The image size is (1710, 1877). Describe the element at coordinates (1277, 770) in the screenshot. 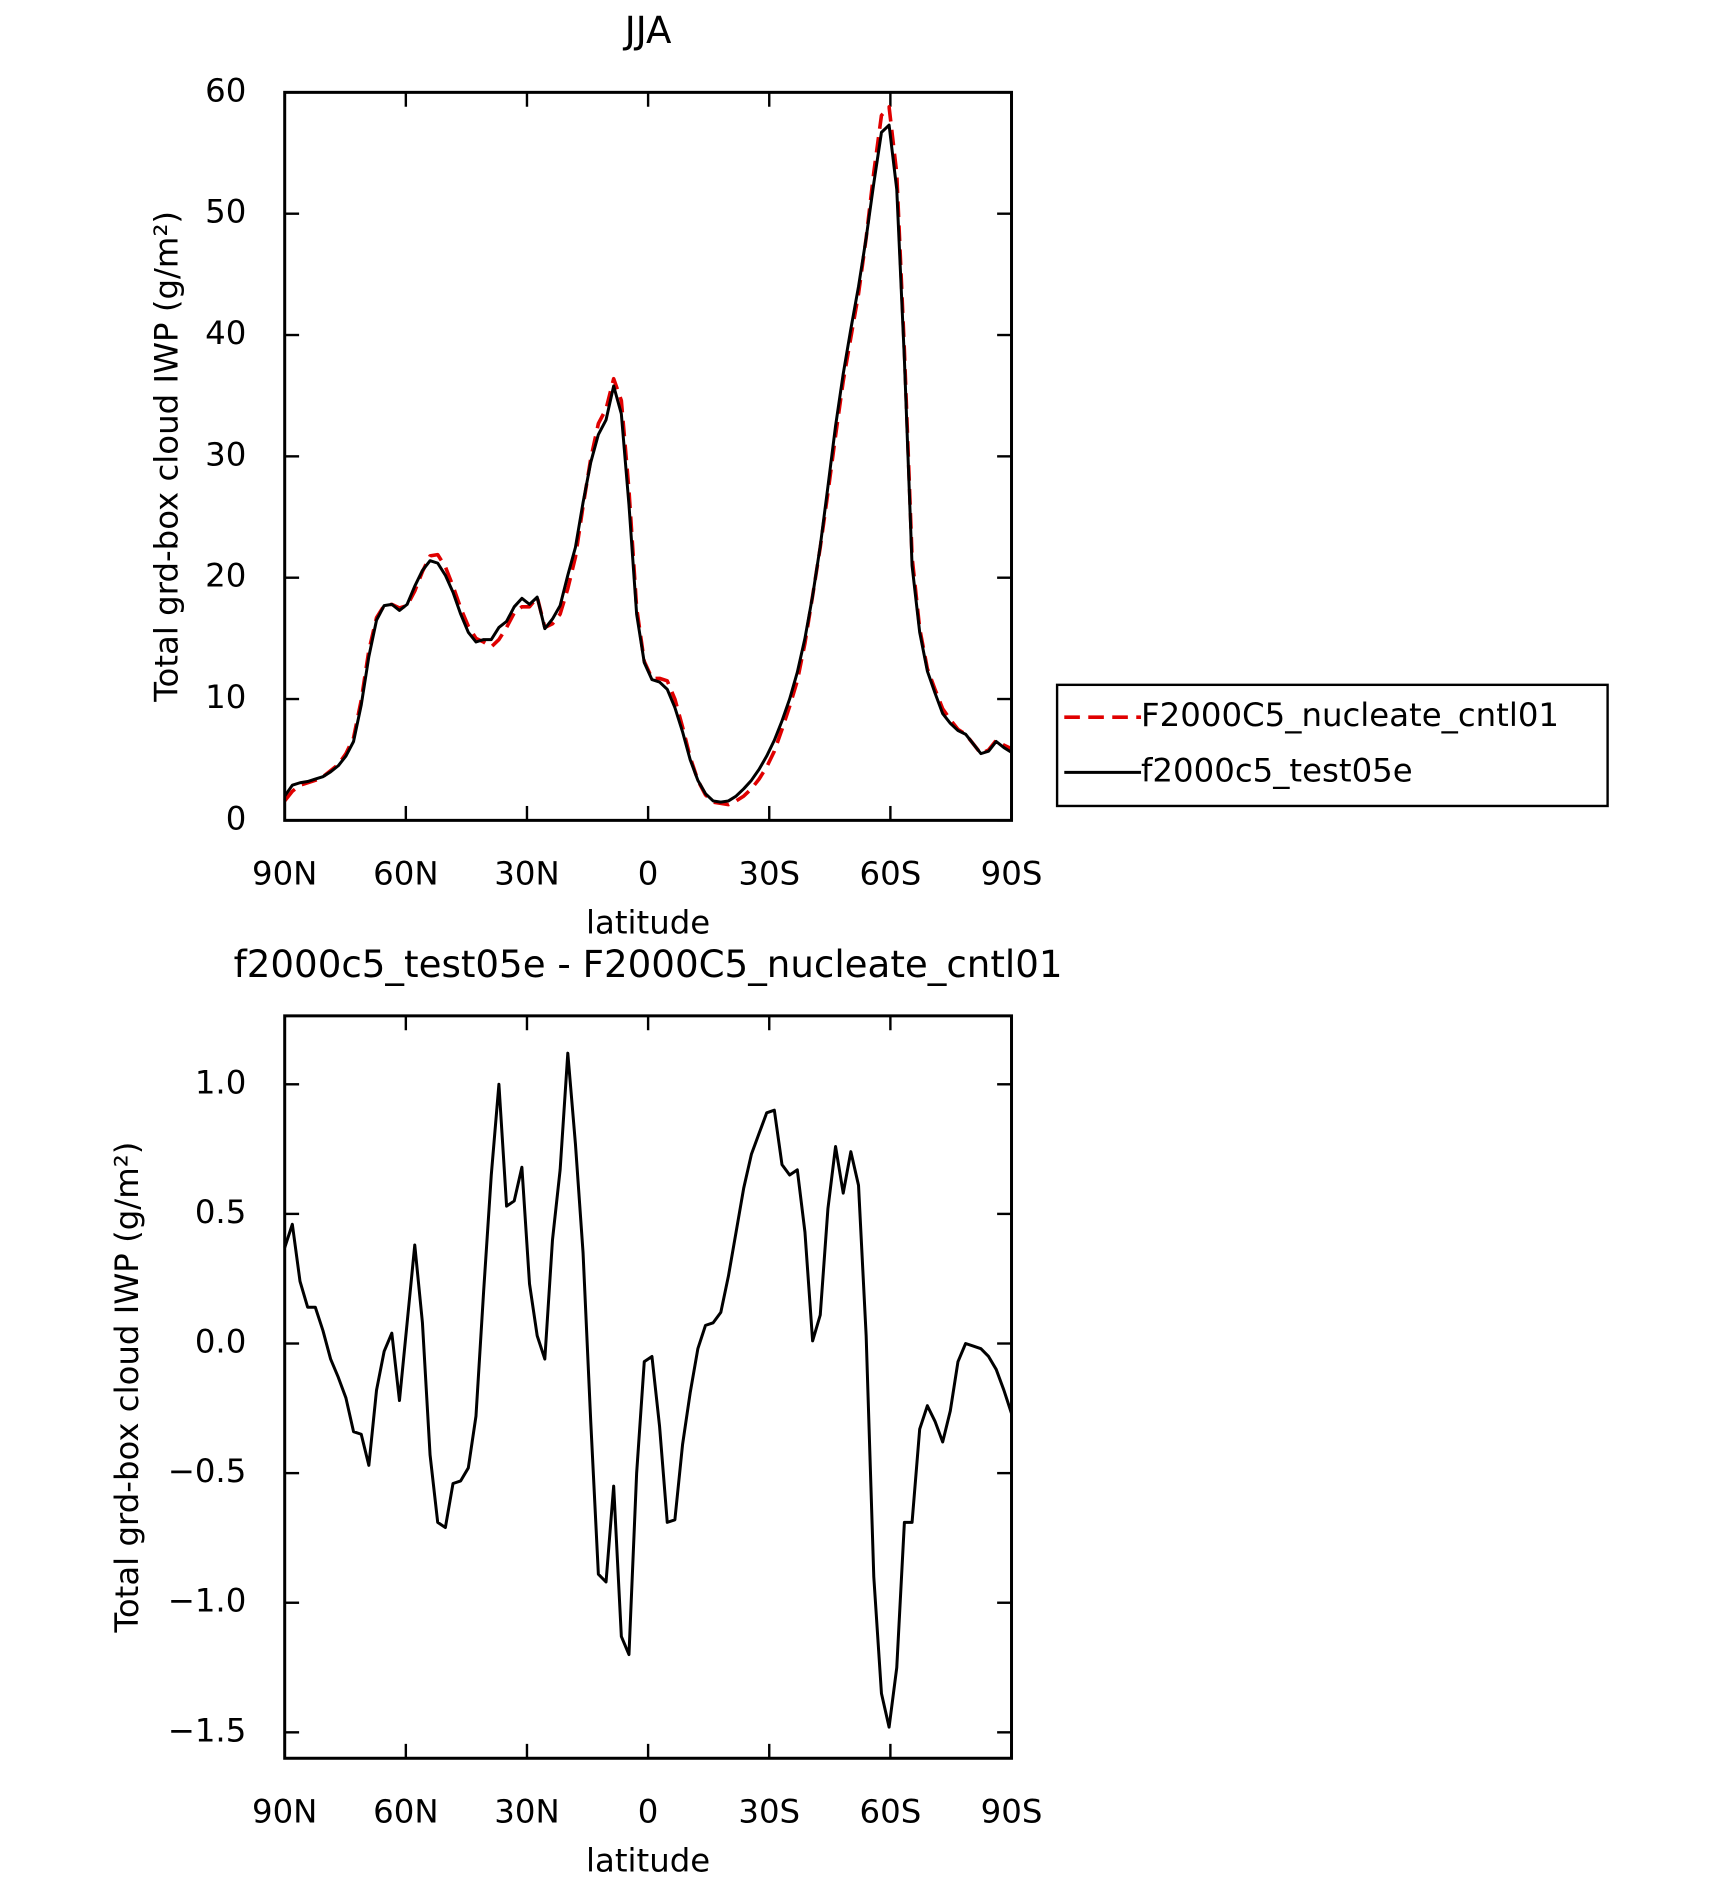

I see `legend-label: f2000c5_test05e` at that location.